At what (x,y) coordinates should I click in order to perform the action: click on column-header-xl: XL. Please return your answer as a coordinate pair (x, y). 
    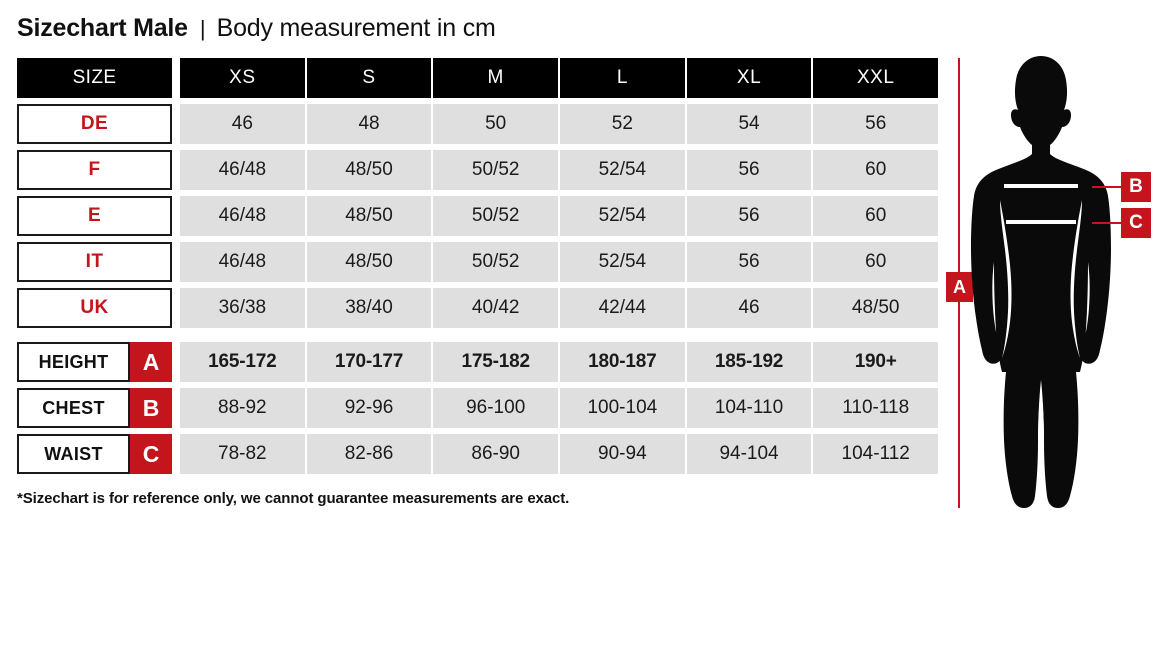
    Looking at the image, I should click on (749, 78).